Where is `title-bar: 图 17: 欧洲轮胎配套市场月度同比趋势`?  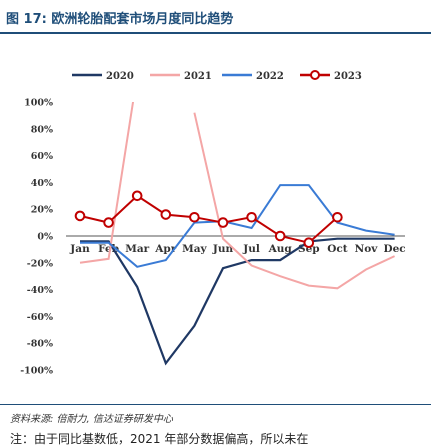 title-bar: 图 17: 欧洲轮胎配套市场月度同比趋势 is located at coordinates (215, 17).